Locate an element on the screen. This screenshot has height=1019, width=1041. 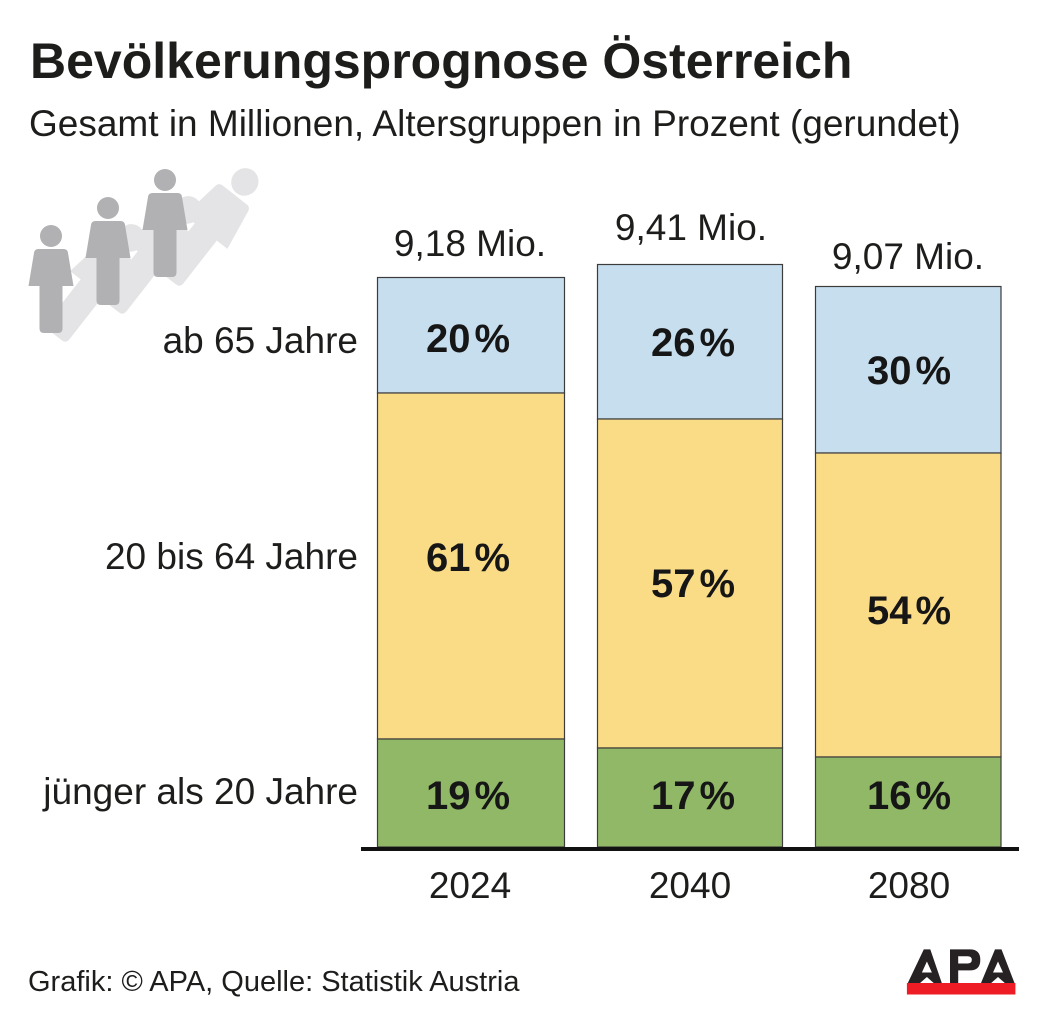
svg-text: 61% is located at coordinates (468, 558).